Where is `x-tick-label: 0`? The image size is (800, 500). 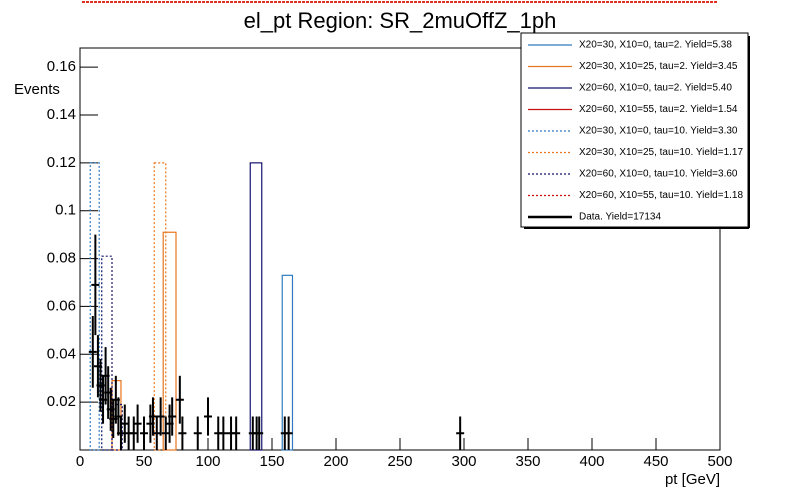
x-tick-label: 0 is located at coordinates (80, 461).